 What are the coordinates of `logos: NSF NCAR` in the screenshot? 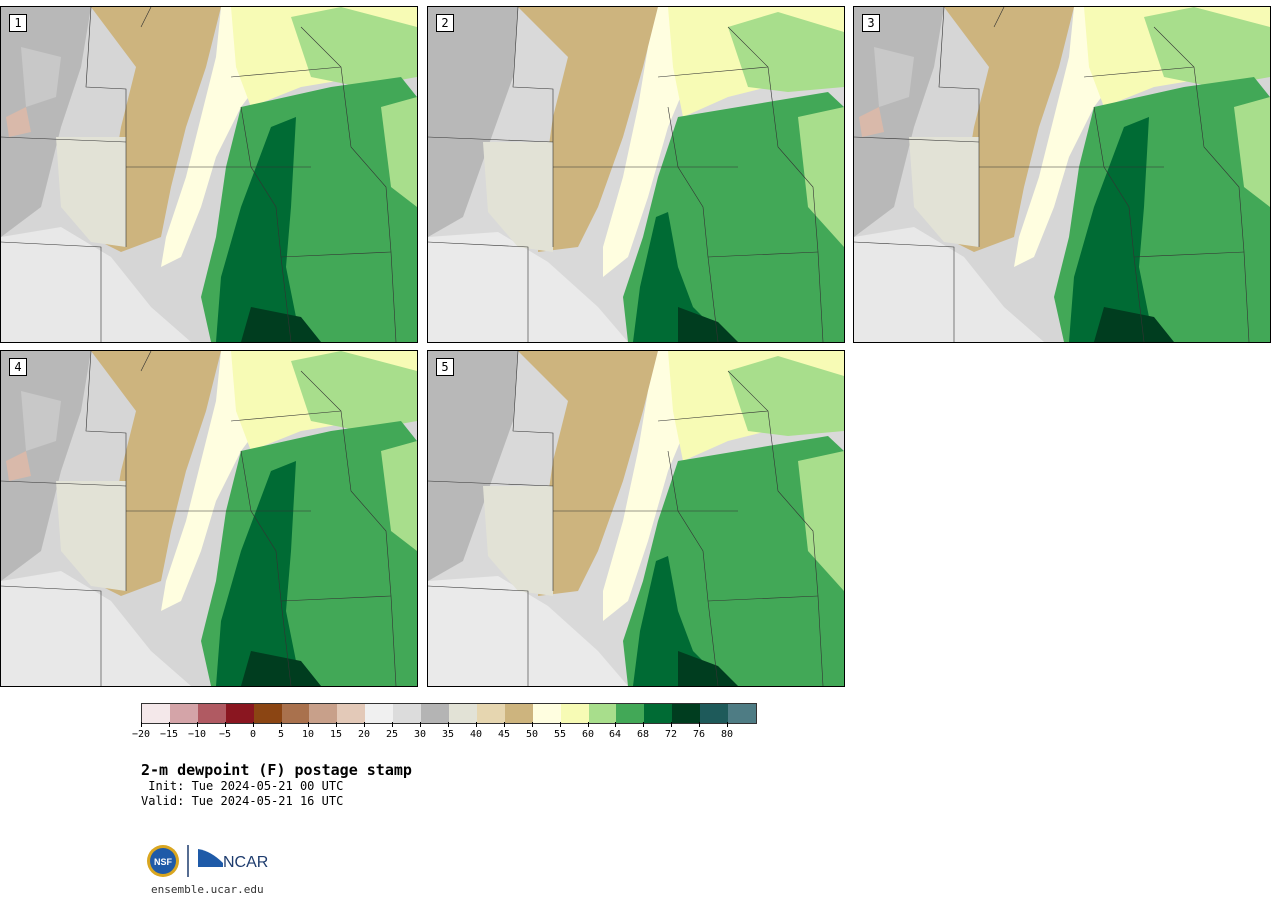 It's located at (210, 862).